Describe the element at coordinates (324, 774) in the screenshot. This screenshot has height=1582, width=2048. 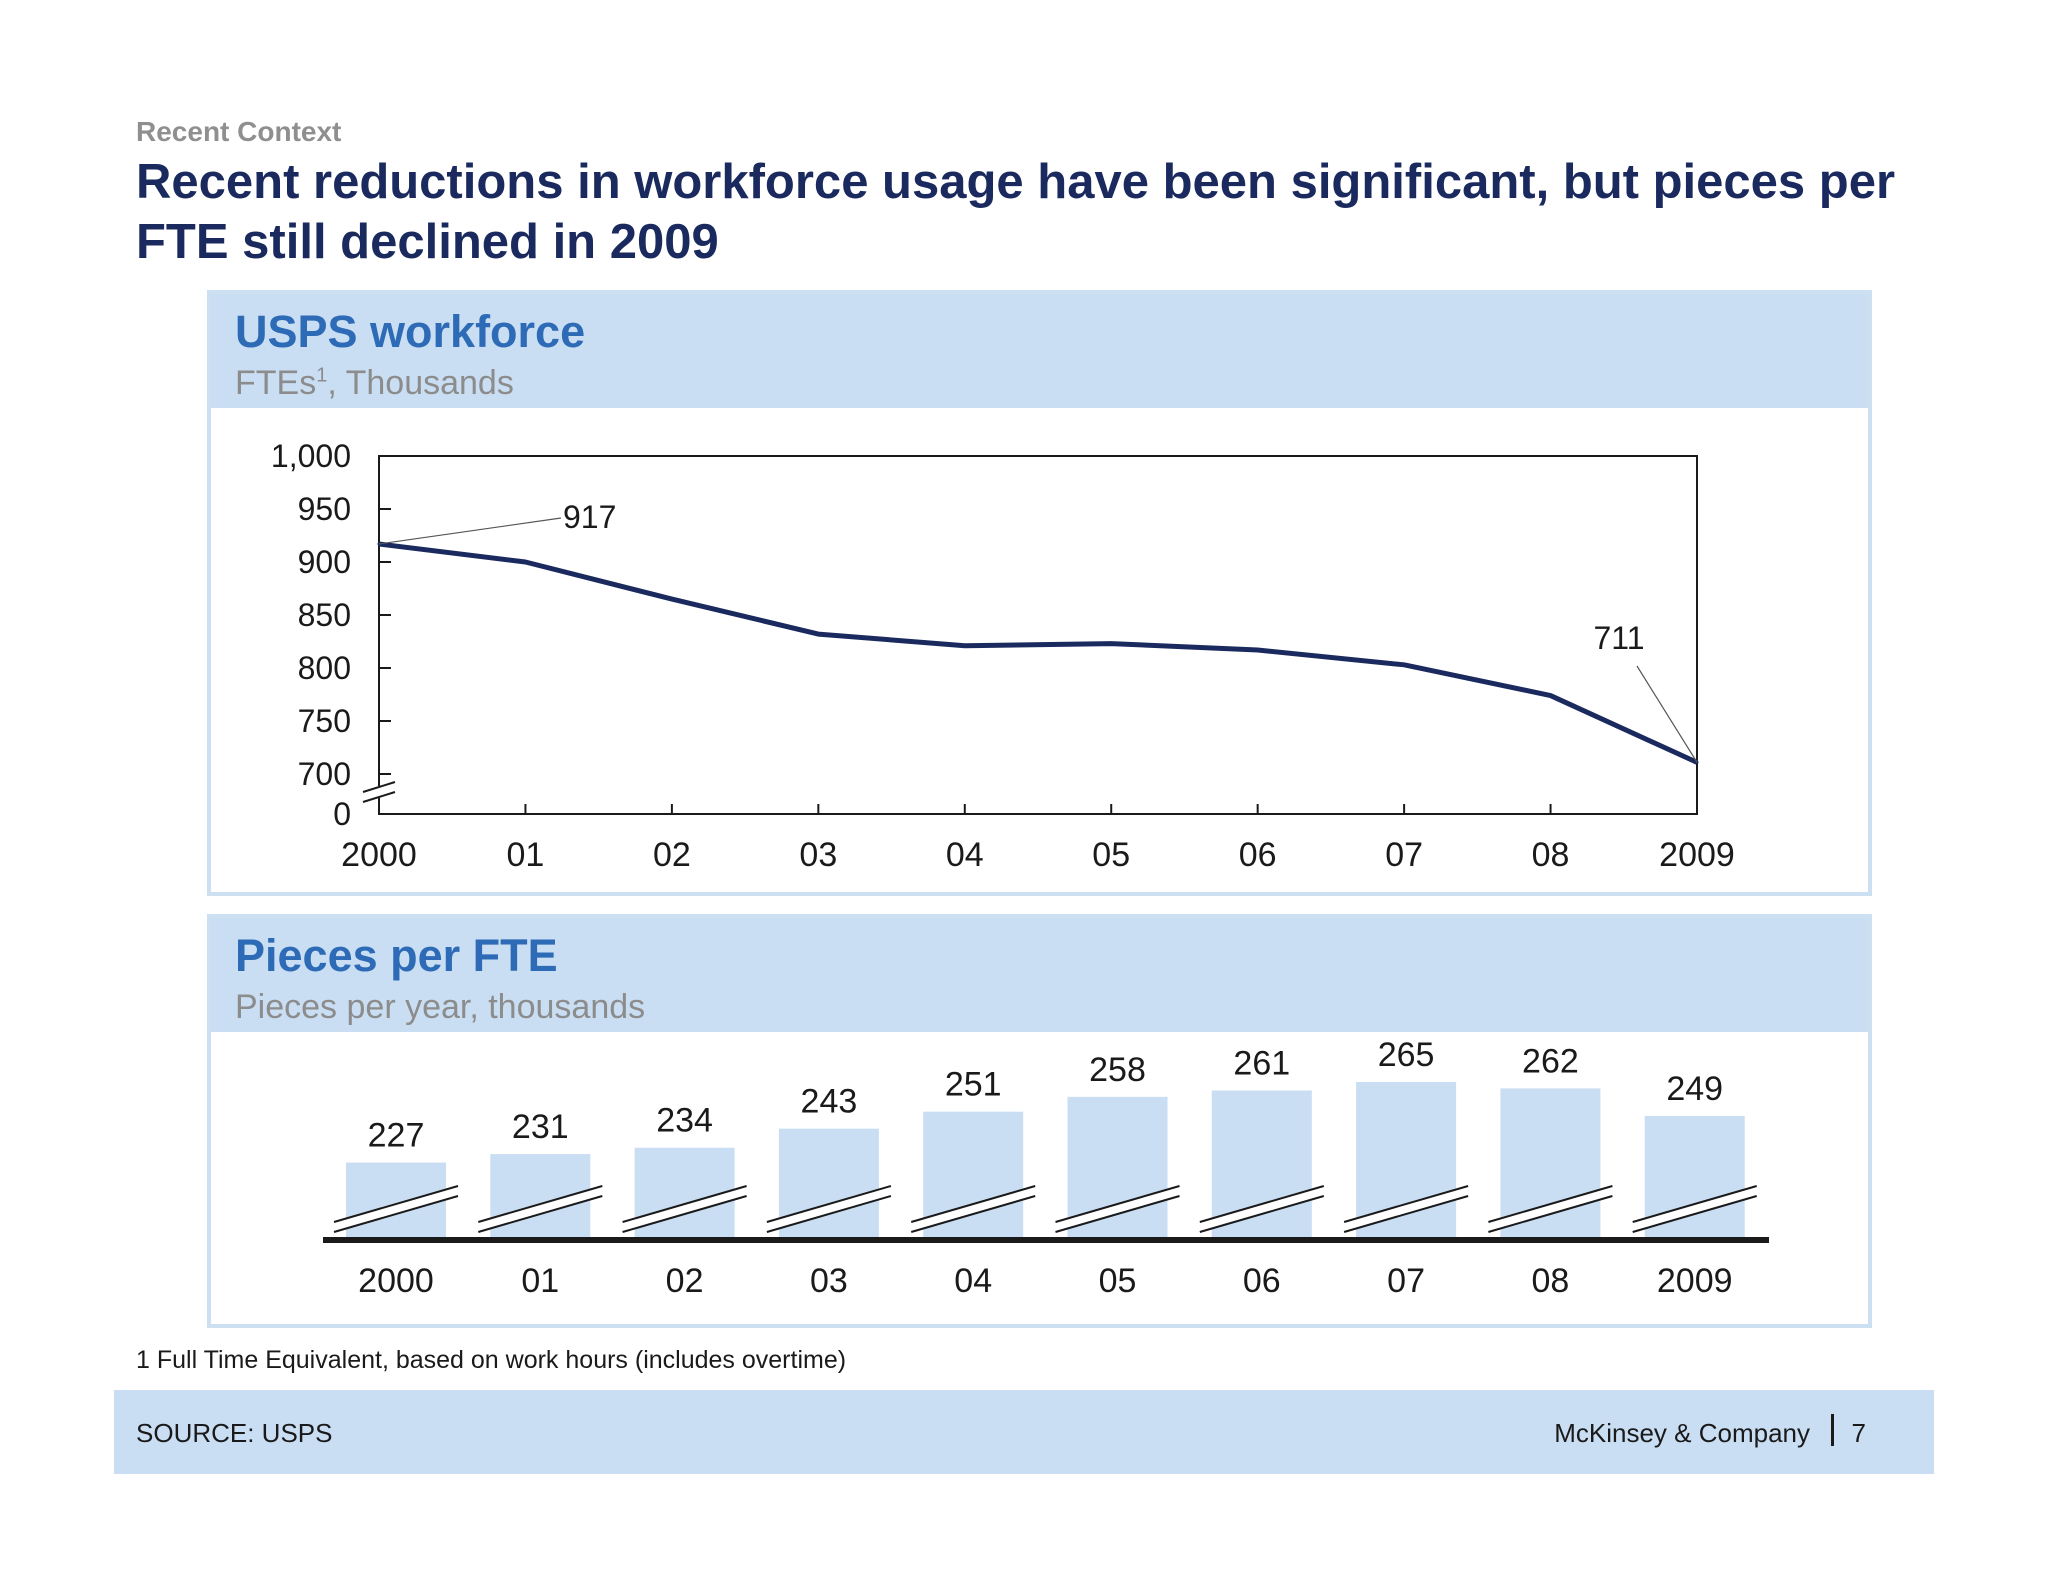
I see `y-tick-label: 700` at that location.